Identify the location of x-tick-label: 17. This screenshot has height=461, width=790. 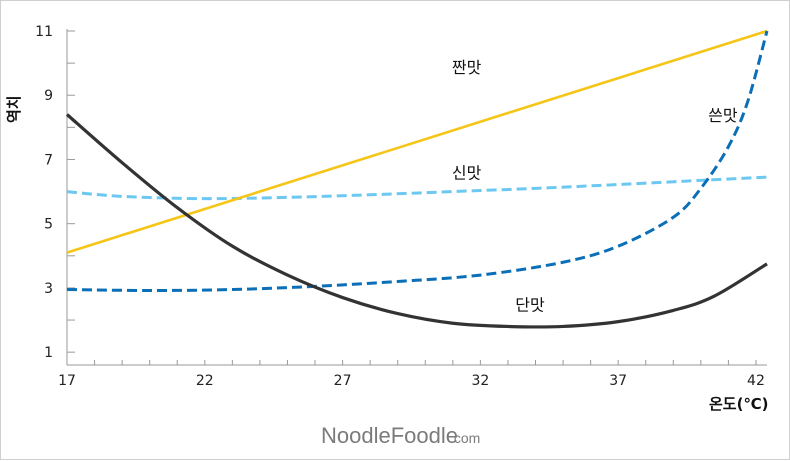
(67, 381).